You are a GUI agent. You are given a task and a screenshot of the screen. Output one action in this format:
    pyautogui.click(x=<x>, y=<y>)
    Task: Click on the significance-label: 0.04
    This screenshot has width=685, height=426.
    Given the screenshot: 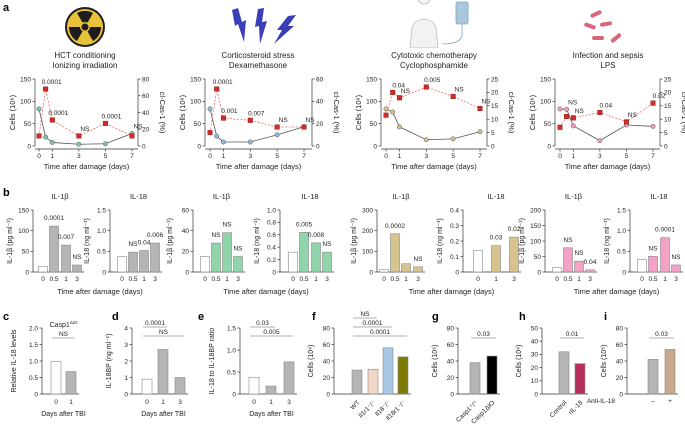 What is the action you would take?
    pyautogui.click(x=590, y=262)
    